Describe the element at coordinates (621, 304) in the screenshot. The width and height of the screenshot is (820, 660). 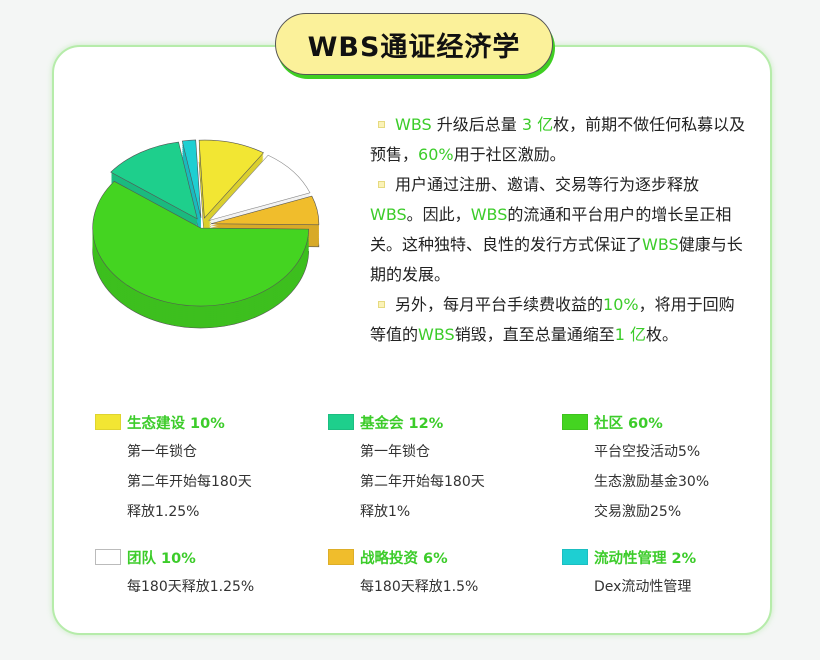
I see `highlight-text: 10%` at that location.